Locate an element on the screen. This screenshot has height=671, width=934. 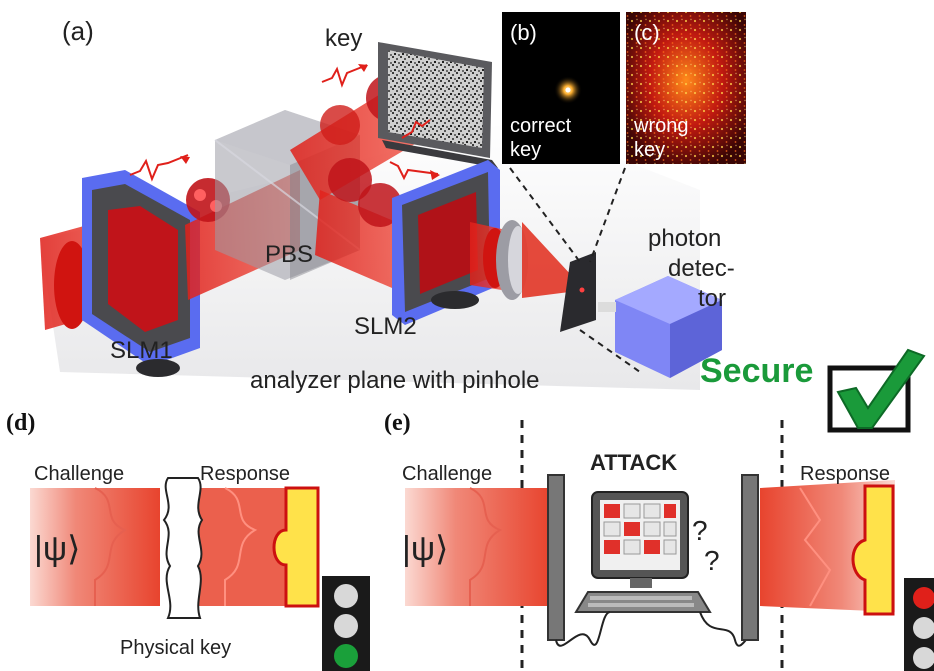
response-puzzle-piece is located at coordinates (296, 547).